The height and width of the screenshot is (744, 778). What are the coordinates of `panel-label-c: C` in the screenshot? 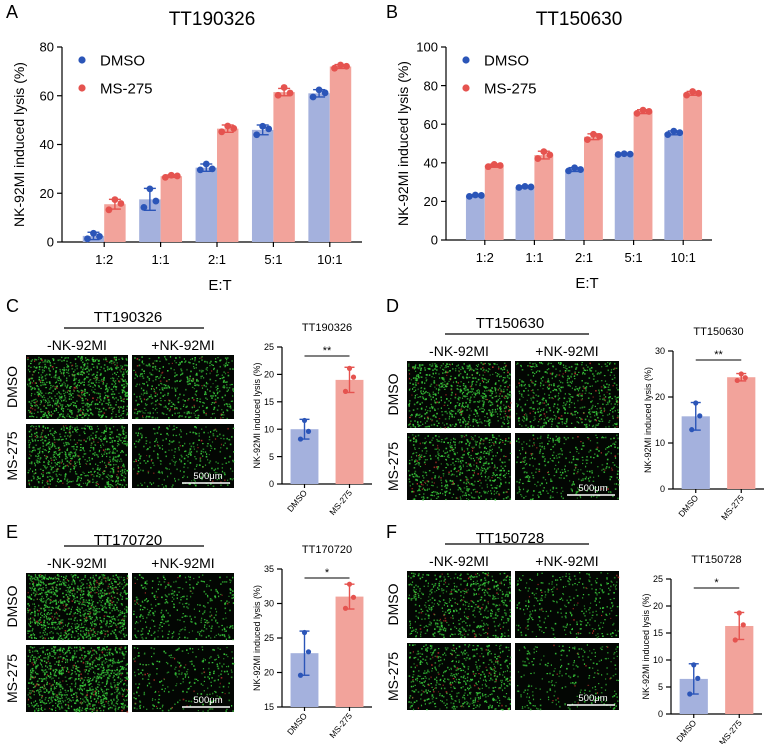 It's located at (12, 306).